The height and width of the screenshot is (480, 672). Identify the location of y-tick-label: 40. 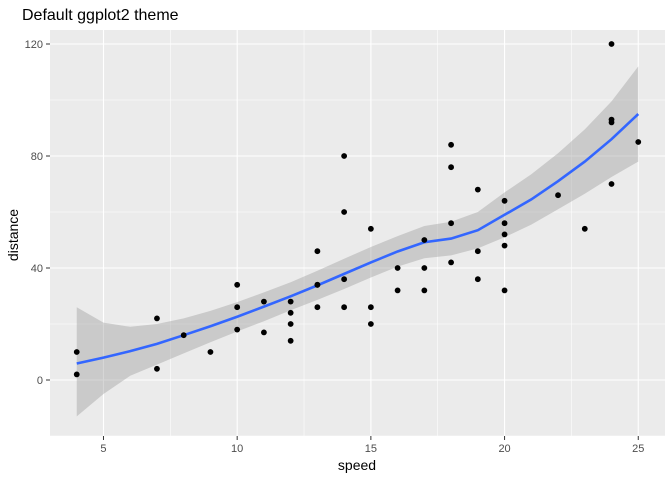
(37, 269).